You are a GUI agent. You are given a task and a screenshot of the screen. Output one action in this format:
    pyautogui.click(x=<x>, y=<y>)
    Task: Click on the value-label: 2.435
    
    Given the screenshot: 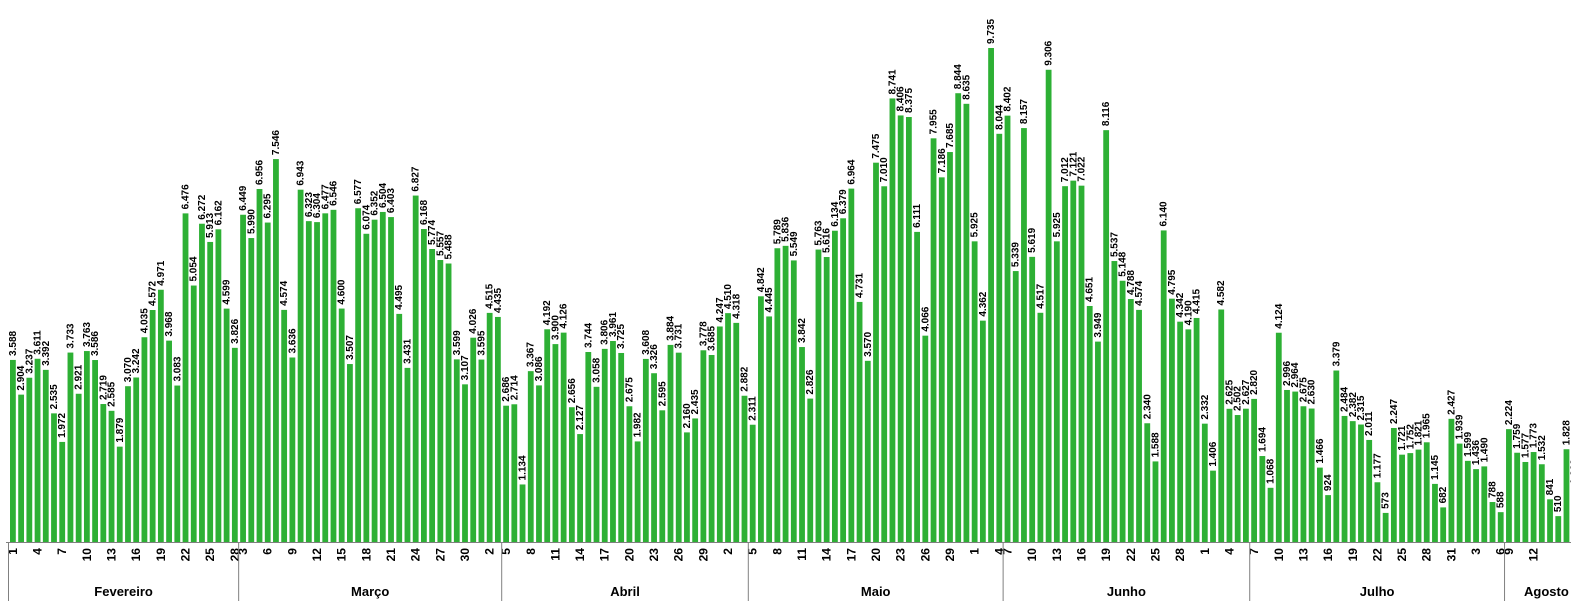 What is the action you would take?
    pyautogui.click(x=695, y=401)
    